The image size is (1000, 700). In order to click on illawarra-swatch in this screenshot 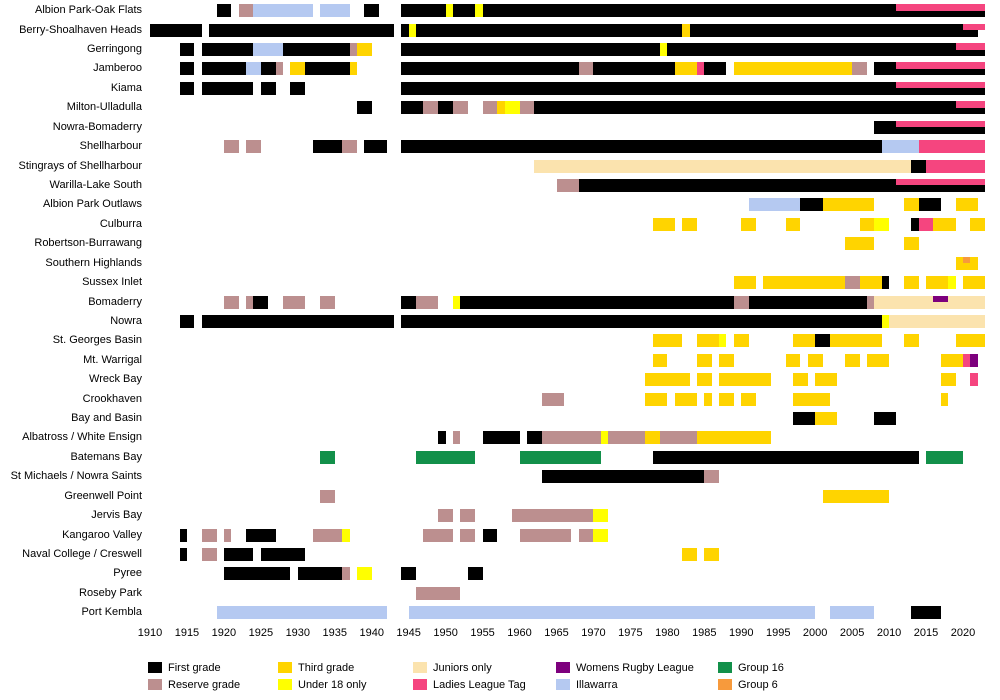, I will do `click(563, 684)`.